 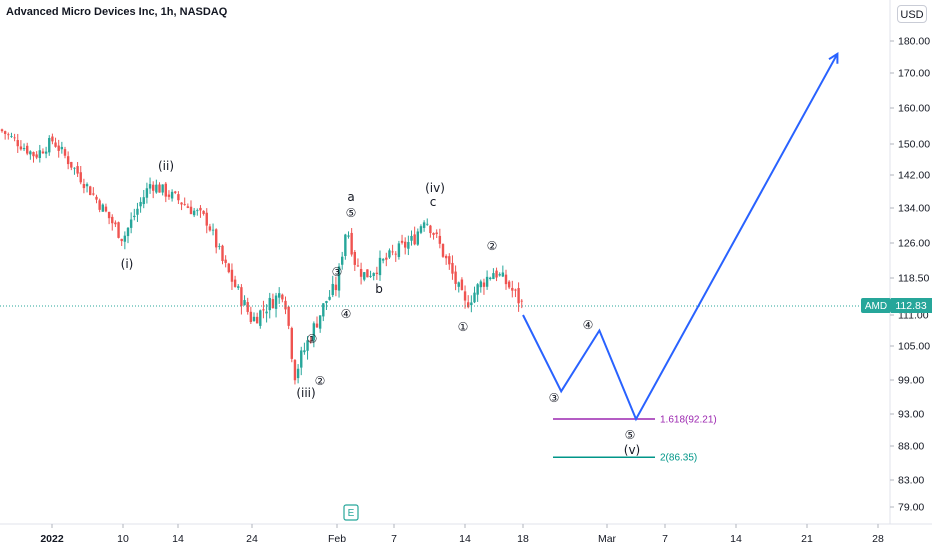 I want to click on y-tick-label: 83.00, so click(x=911, y=481).